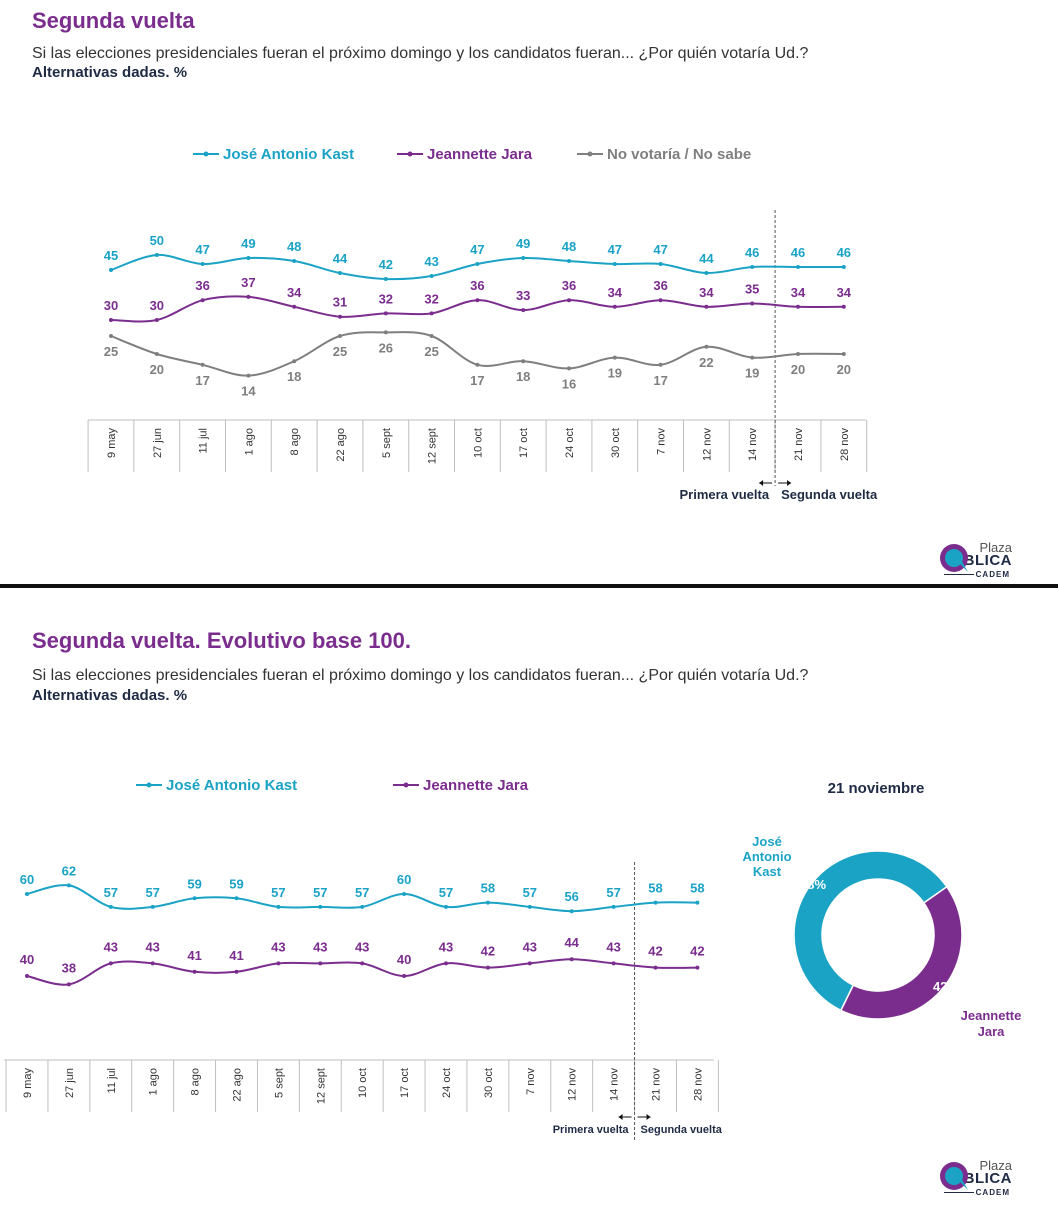  Describe the element at coordinates (27, 959) in the screenshot. I see `data-label-jara: 40` at that location.